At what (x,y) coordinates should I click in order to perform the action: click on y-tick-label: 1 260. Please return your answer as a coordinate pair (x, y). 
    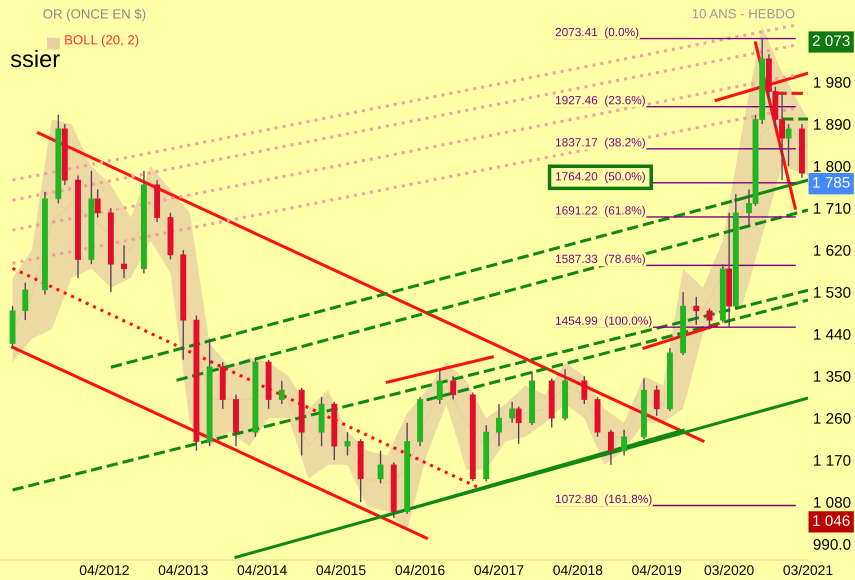
    Looking at the image, I should click on (832, 418).